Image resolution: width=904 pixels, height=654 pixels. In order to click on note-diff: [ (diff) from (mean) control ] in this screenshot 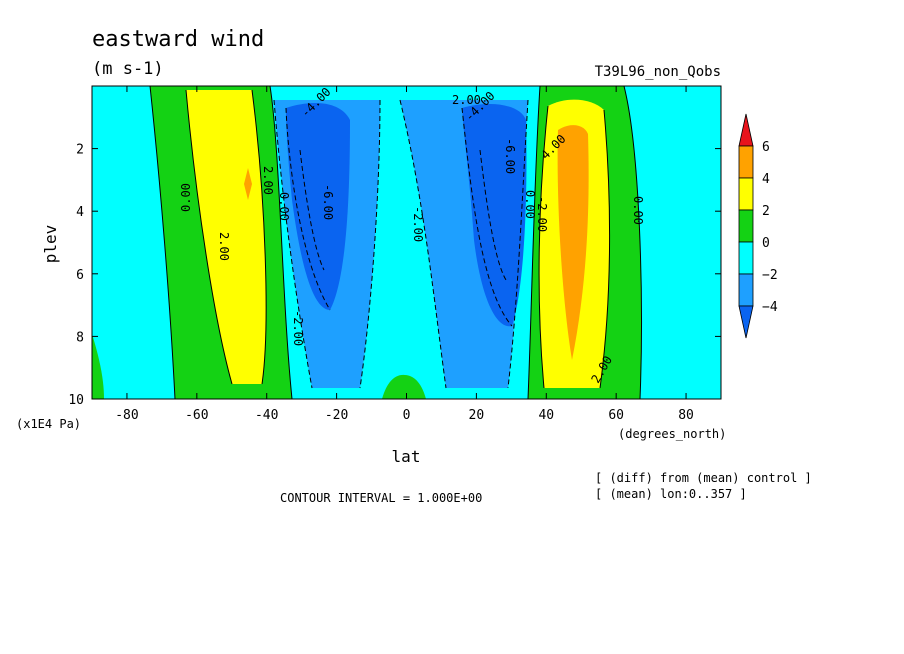, I will do `click(703, 478)`.